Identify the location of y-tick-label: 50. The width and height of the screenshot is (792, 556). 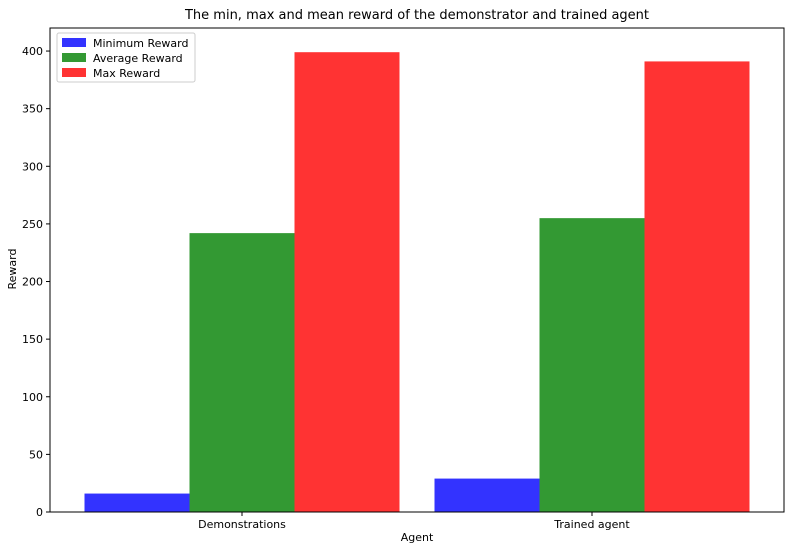
(36, 454).